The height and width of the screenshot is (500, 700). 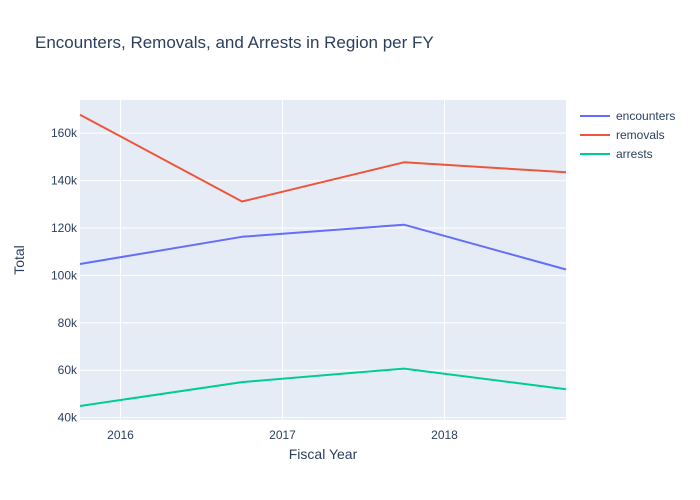 What do you see at coordinates (64, 228) in the screenshot?
I see `y-tick-label: 120k` at bounding box center [64, 228].